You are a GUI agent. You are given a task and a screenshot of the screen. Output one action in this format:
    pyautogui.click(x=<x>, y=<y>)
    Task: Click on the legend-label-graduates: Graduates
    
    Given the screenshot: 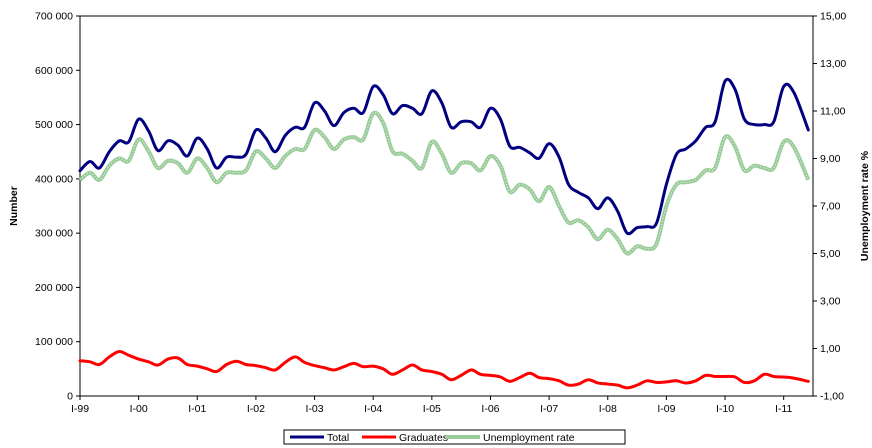 What is the action you would take?
    pyautogui.click(x=423, y=438)
    